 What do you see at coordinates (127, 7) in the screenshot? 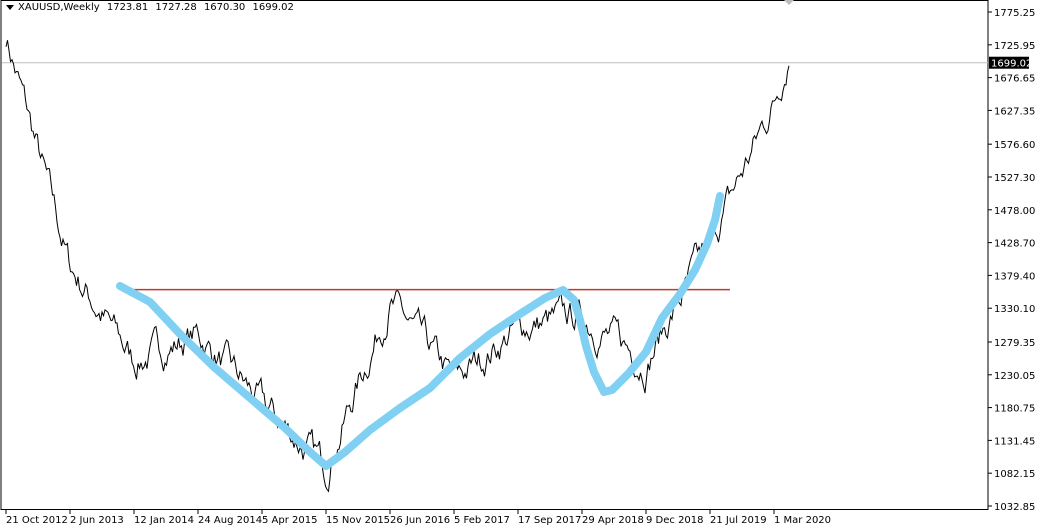
I see `open-value: 1723.81` at bounding box center [127, 7].